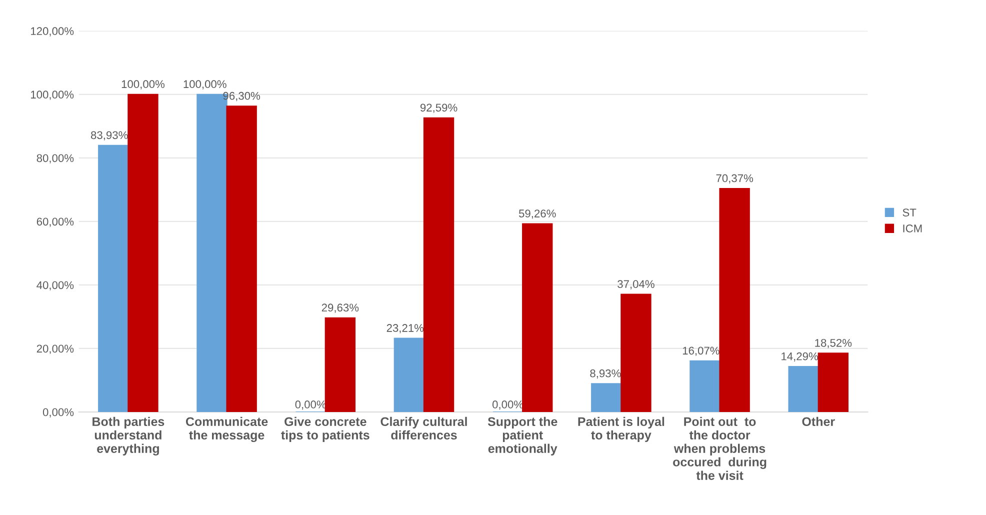 Image resolution: width=986 pixels, height=515 pixels. Describe the element at coordinates (439, 108) in the screenshot. I see `data-label: 92,59%` at that location.